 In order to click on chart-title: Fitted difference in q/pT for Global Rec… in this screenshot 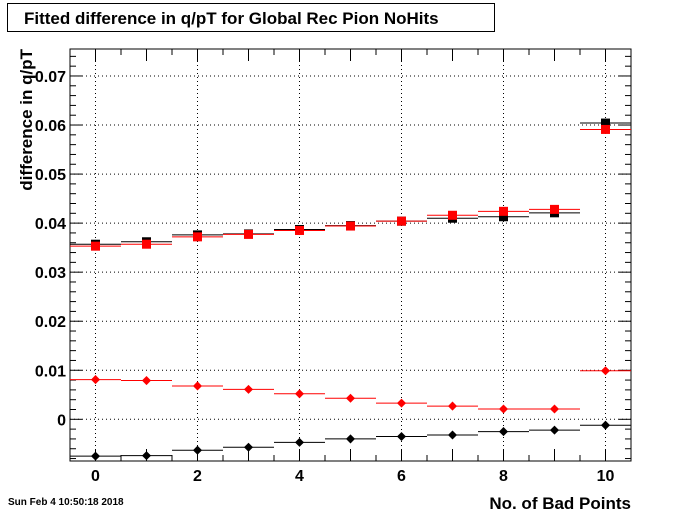, I will do `click(231, 18)`.